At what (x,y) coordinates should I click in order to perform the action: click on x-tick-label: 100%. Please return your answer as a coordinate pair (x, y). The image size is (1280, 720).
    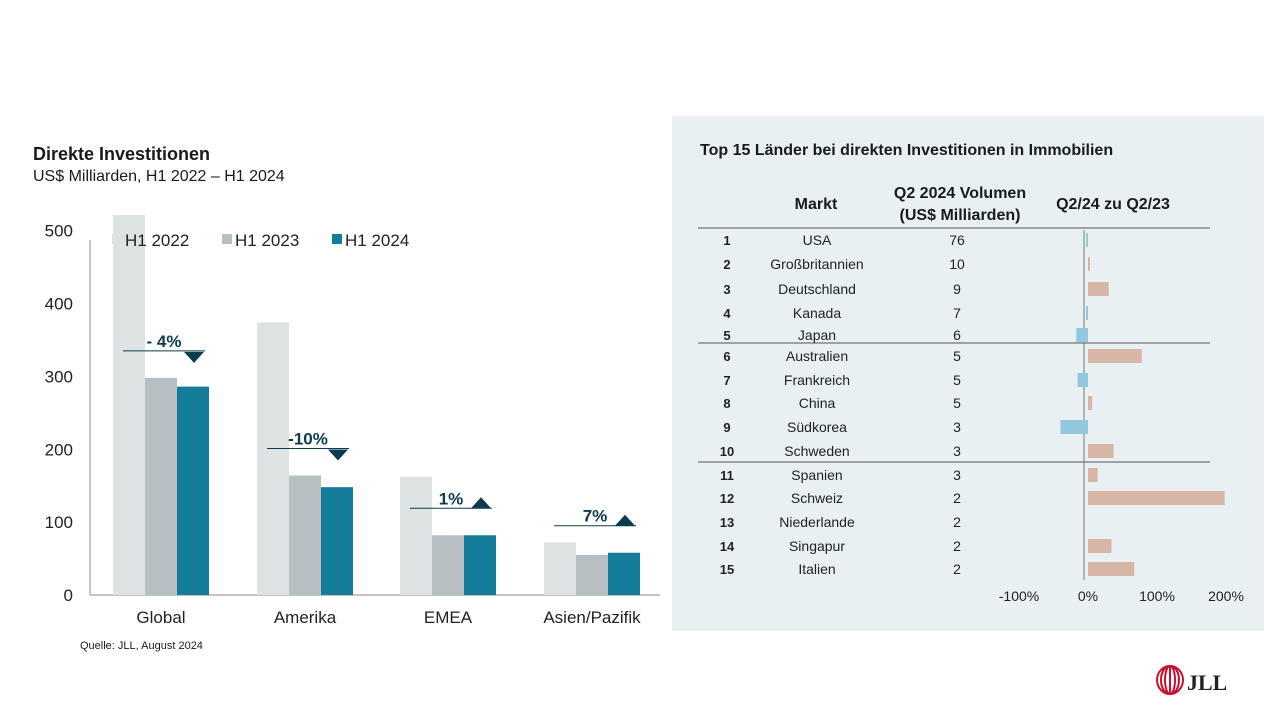
    Looking at the image, I should click on (1157, 596).